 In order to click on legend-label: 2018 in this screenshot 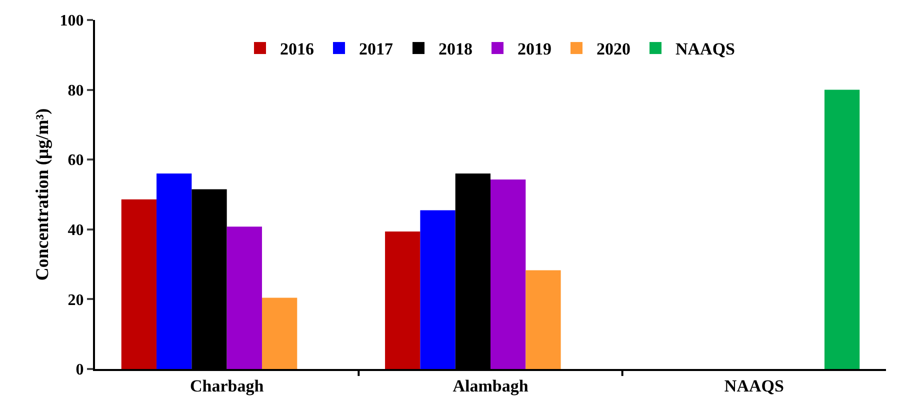, I will do `click(455, 49)`.